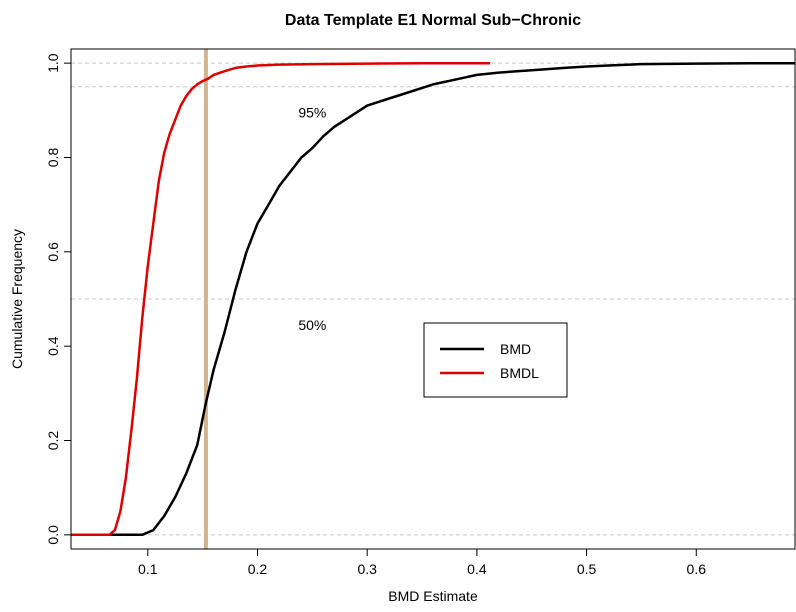 This screenshot has height=612, width=796. Describe the element at coordinates (53, 535) in the screenshot. I see `y-tick-label: 0.0` at that location.